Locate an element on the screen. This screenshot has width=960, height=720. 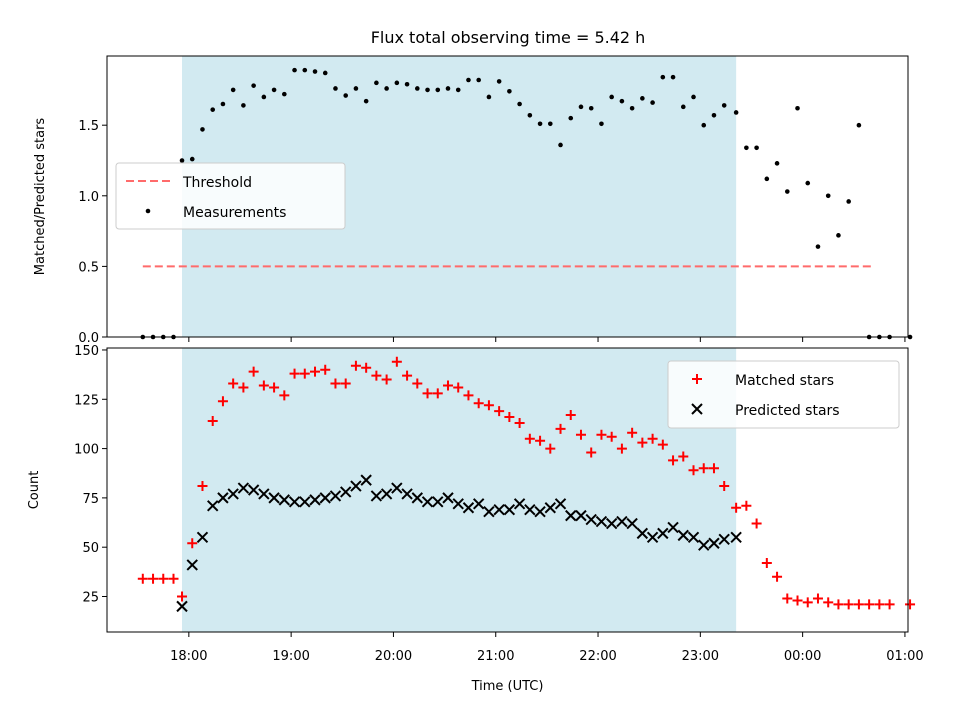
legend-threshold-label: Threshold is located at coordinates (217, 183).